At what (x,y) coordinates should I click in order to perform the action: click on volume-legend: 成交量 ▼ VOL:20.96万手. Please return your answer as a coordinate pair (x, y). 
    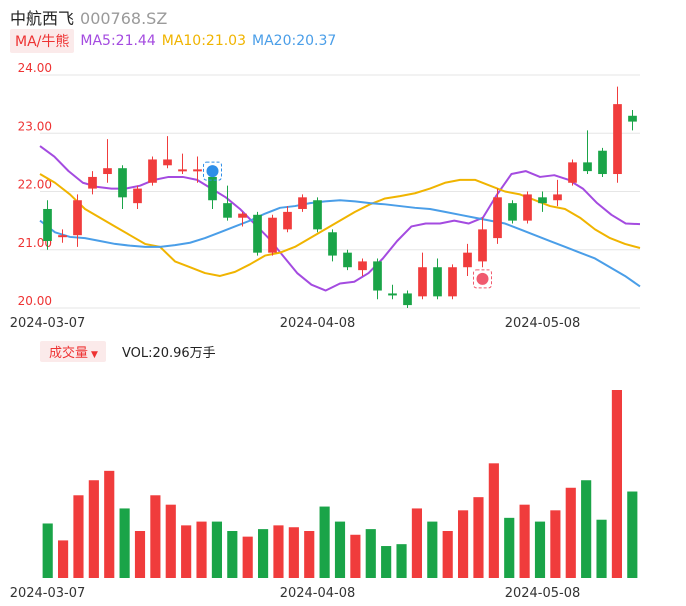
    Looking at the image, I should click on (128, 351).